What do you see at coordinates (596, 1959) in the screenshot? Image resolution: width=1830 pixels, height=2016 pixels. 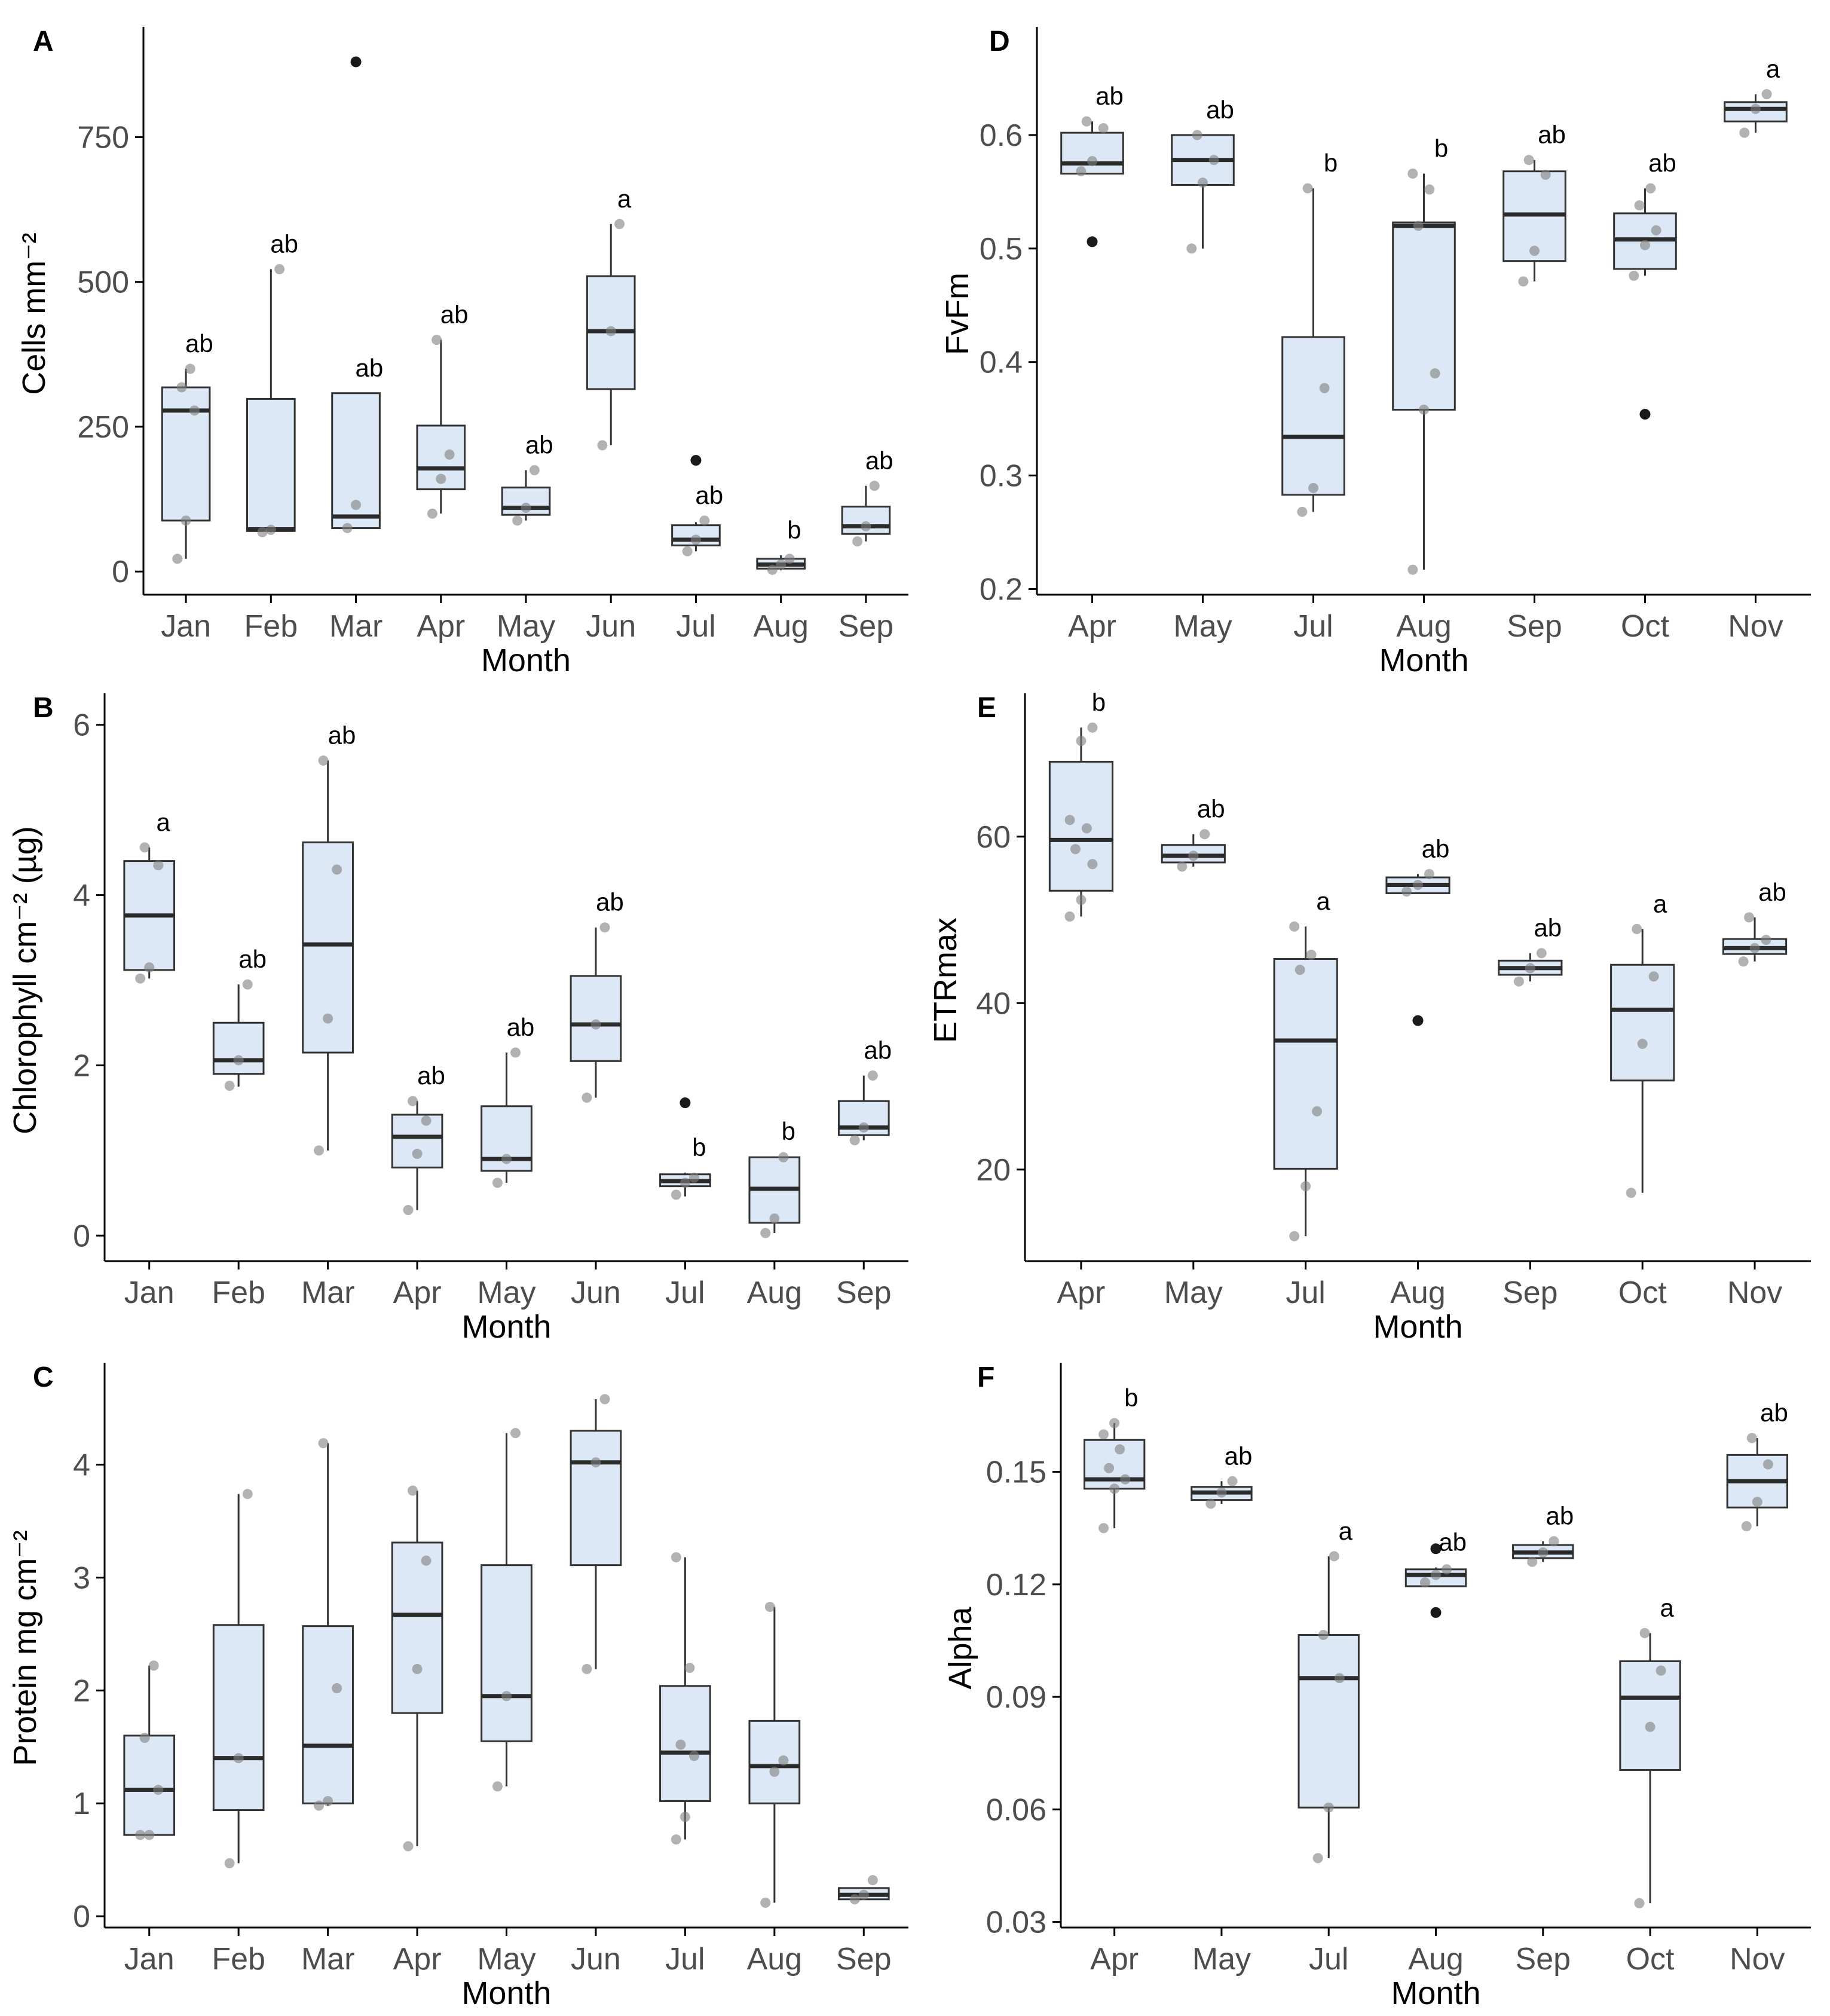 I see `x-tick-label: Jun` at bounding box center [596, 1959].